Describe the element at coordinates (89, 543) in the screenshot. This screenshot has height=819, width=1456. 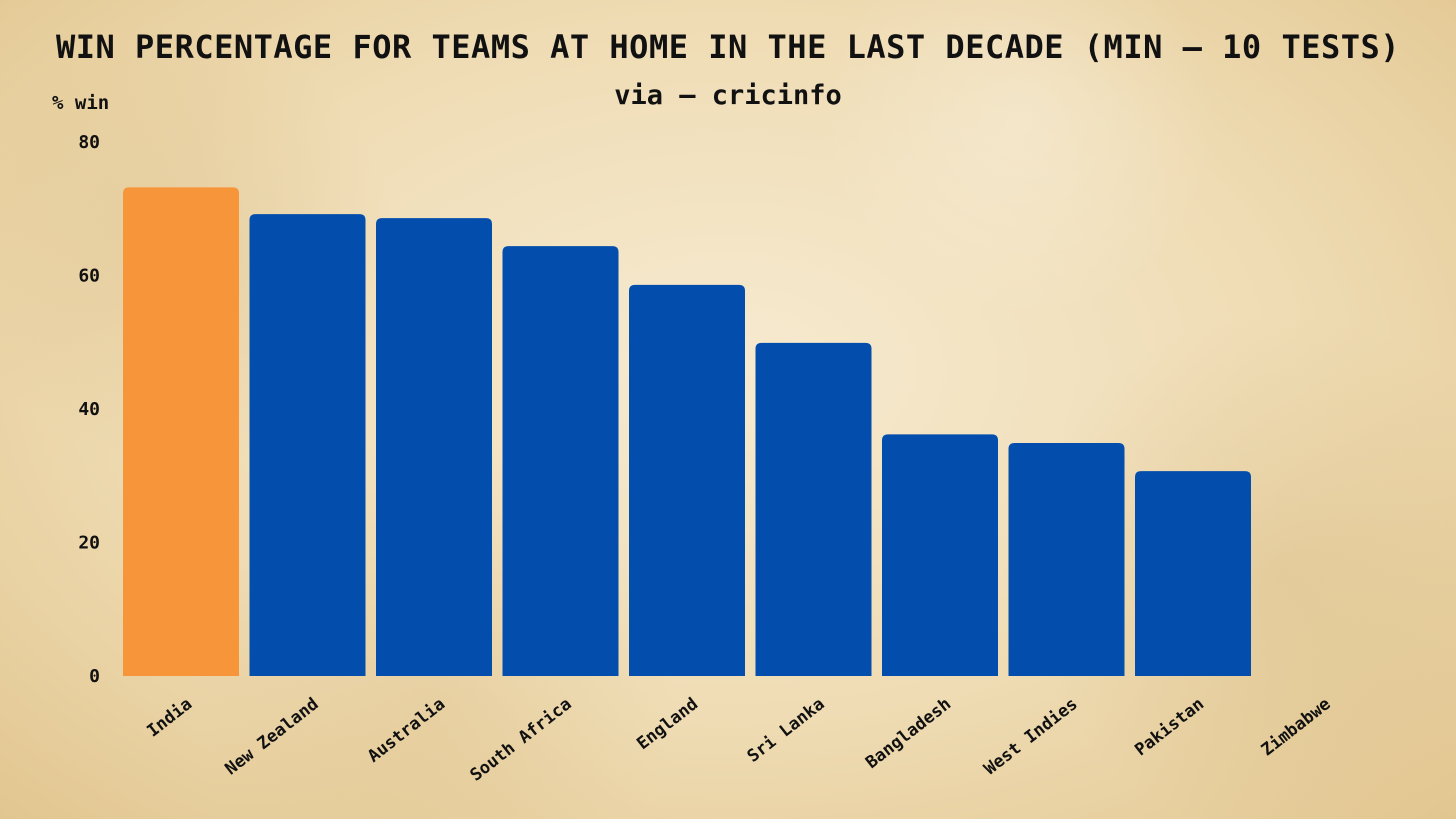
I see `y-tick-label: 20` at that location.